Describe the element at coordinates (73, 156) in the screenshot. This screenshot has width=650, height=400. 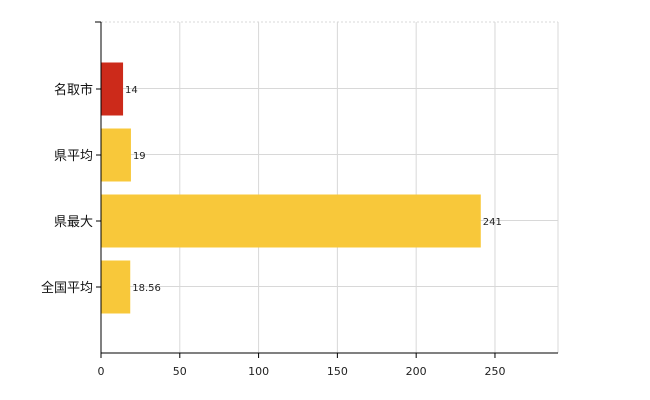
I see `category-label-2: 県平均` at that location.